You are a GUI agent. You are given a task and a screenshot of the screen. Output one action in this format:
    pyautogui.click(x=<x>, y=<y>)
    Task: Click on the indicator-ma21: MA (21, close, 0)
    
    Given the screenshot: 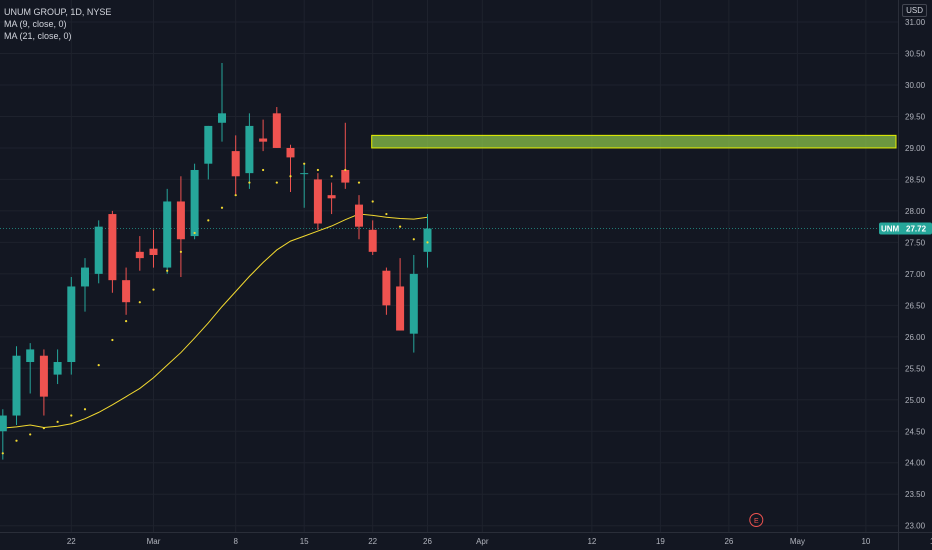 What is the action you would take?
    pyautogui.click(x=38, y=36)
    